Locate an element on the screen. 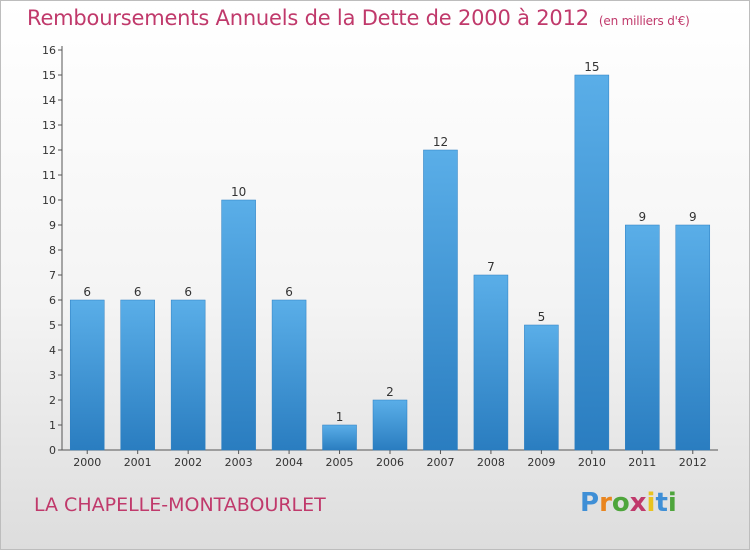 The height and width of the screenshot is (550, 750). y-tick-label: 5 is located at coordinates (52, 325).